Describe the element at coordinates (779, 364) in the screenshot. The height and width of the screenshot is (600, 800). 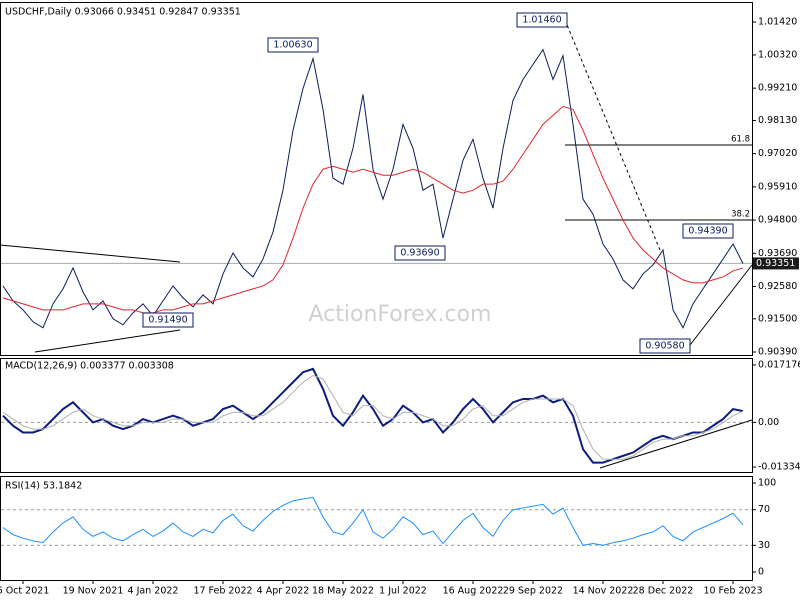
I see `y-tick-label: 0.017176` at that location.